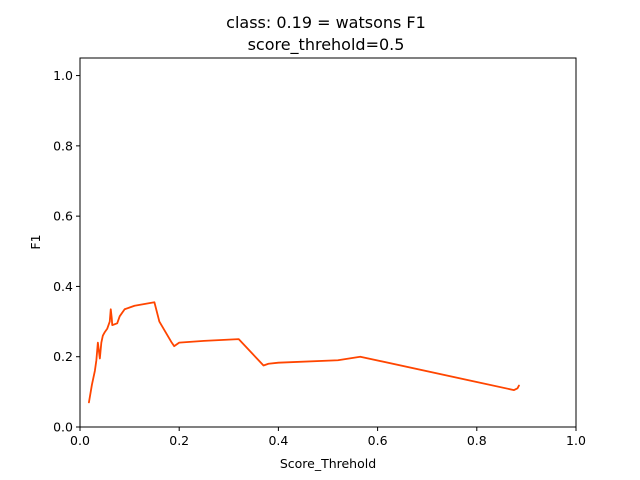 This screenshot has height=480, width=640. What do you see at coordinates (328, 437) in the screenshot?
I see `x-axis: 0.0 0.2 0.4 0.6 0.8 1.0` at bounding box center [328, 437].